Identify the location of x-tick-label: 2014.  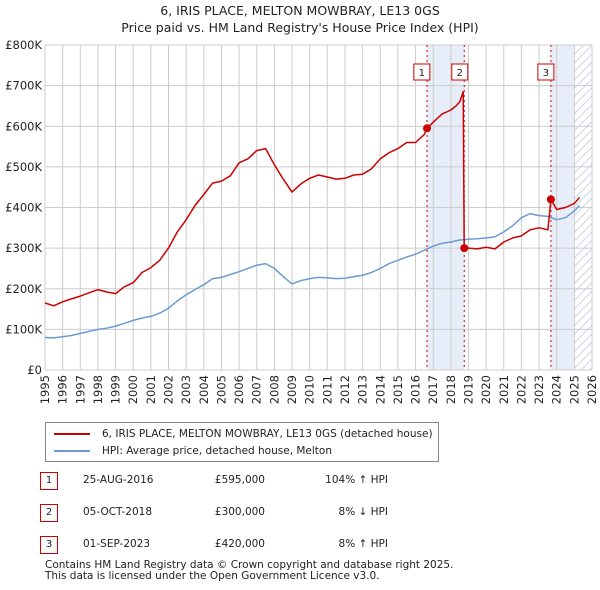
(380, 389).